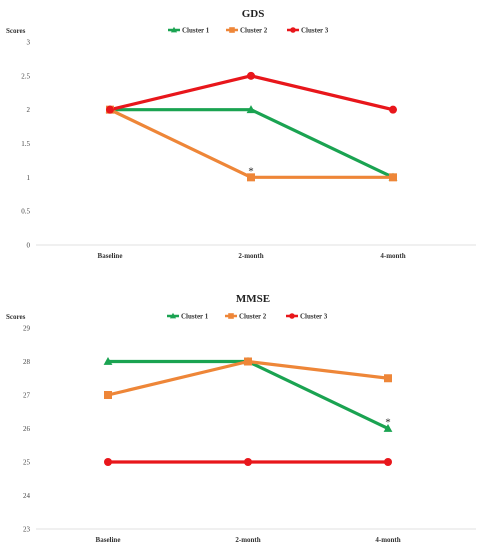 The image size is (482, 555). Describe the element at coordinates (25, 212) in the screenshot. I see `y-tick-label: 0.5` at that location.